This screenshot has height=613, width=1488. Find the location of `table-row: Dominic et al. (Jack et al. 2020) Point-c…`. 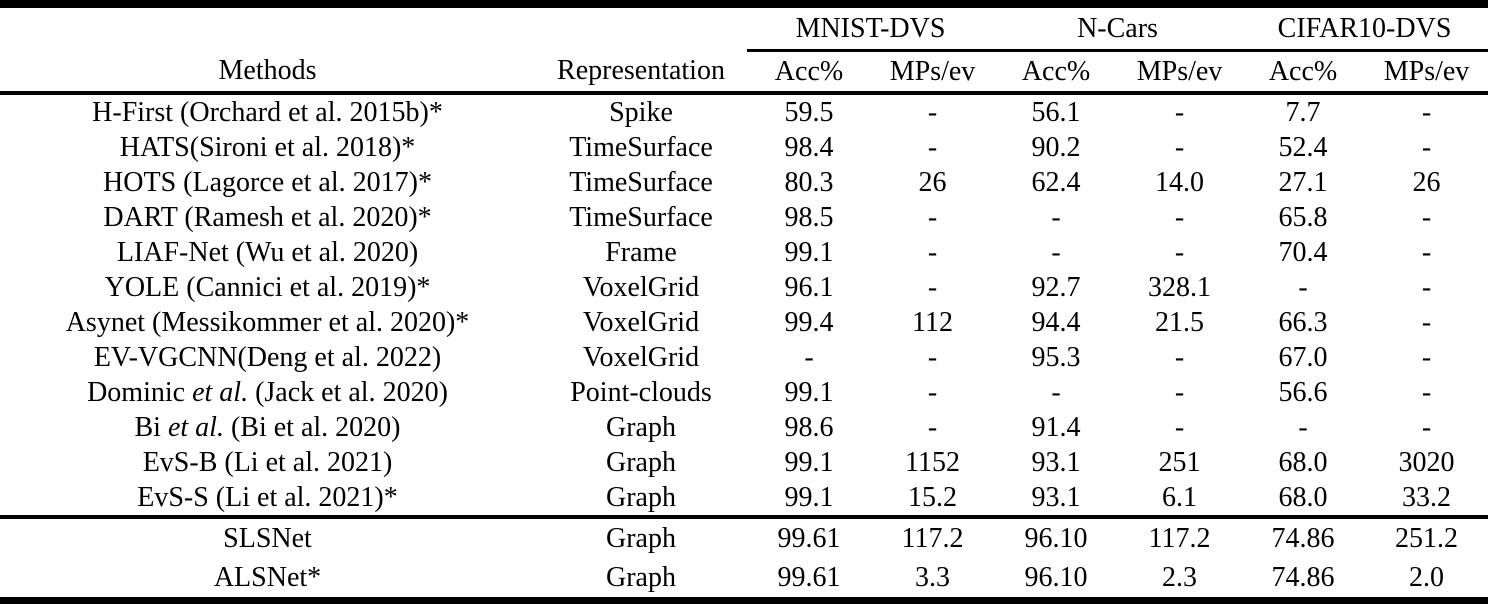

table-row: Dominic et al. (Jack et al. 2020) Point-c… is located at coordinates (744, 392).